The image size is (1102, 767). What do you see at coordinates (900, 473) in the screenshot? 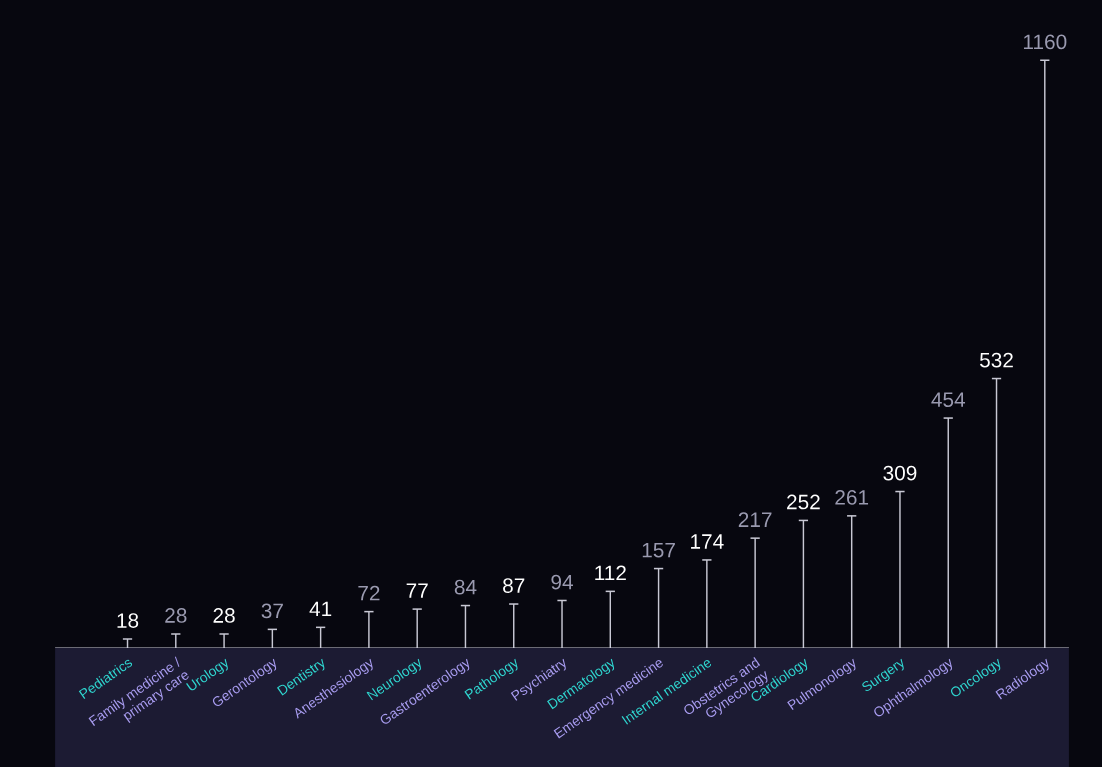
I see `data-label: 309` at bounding box center [900, 473].